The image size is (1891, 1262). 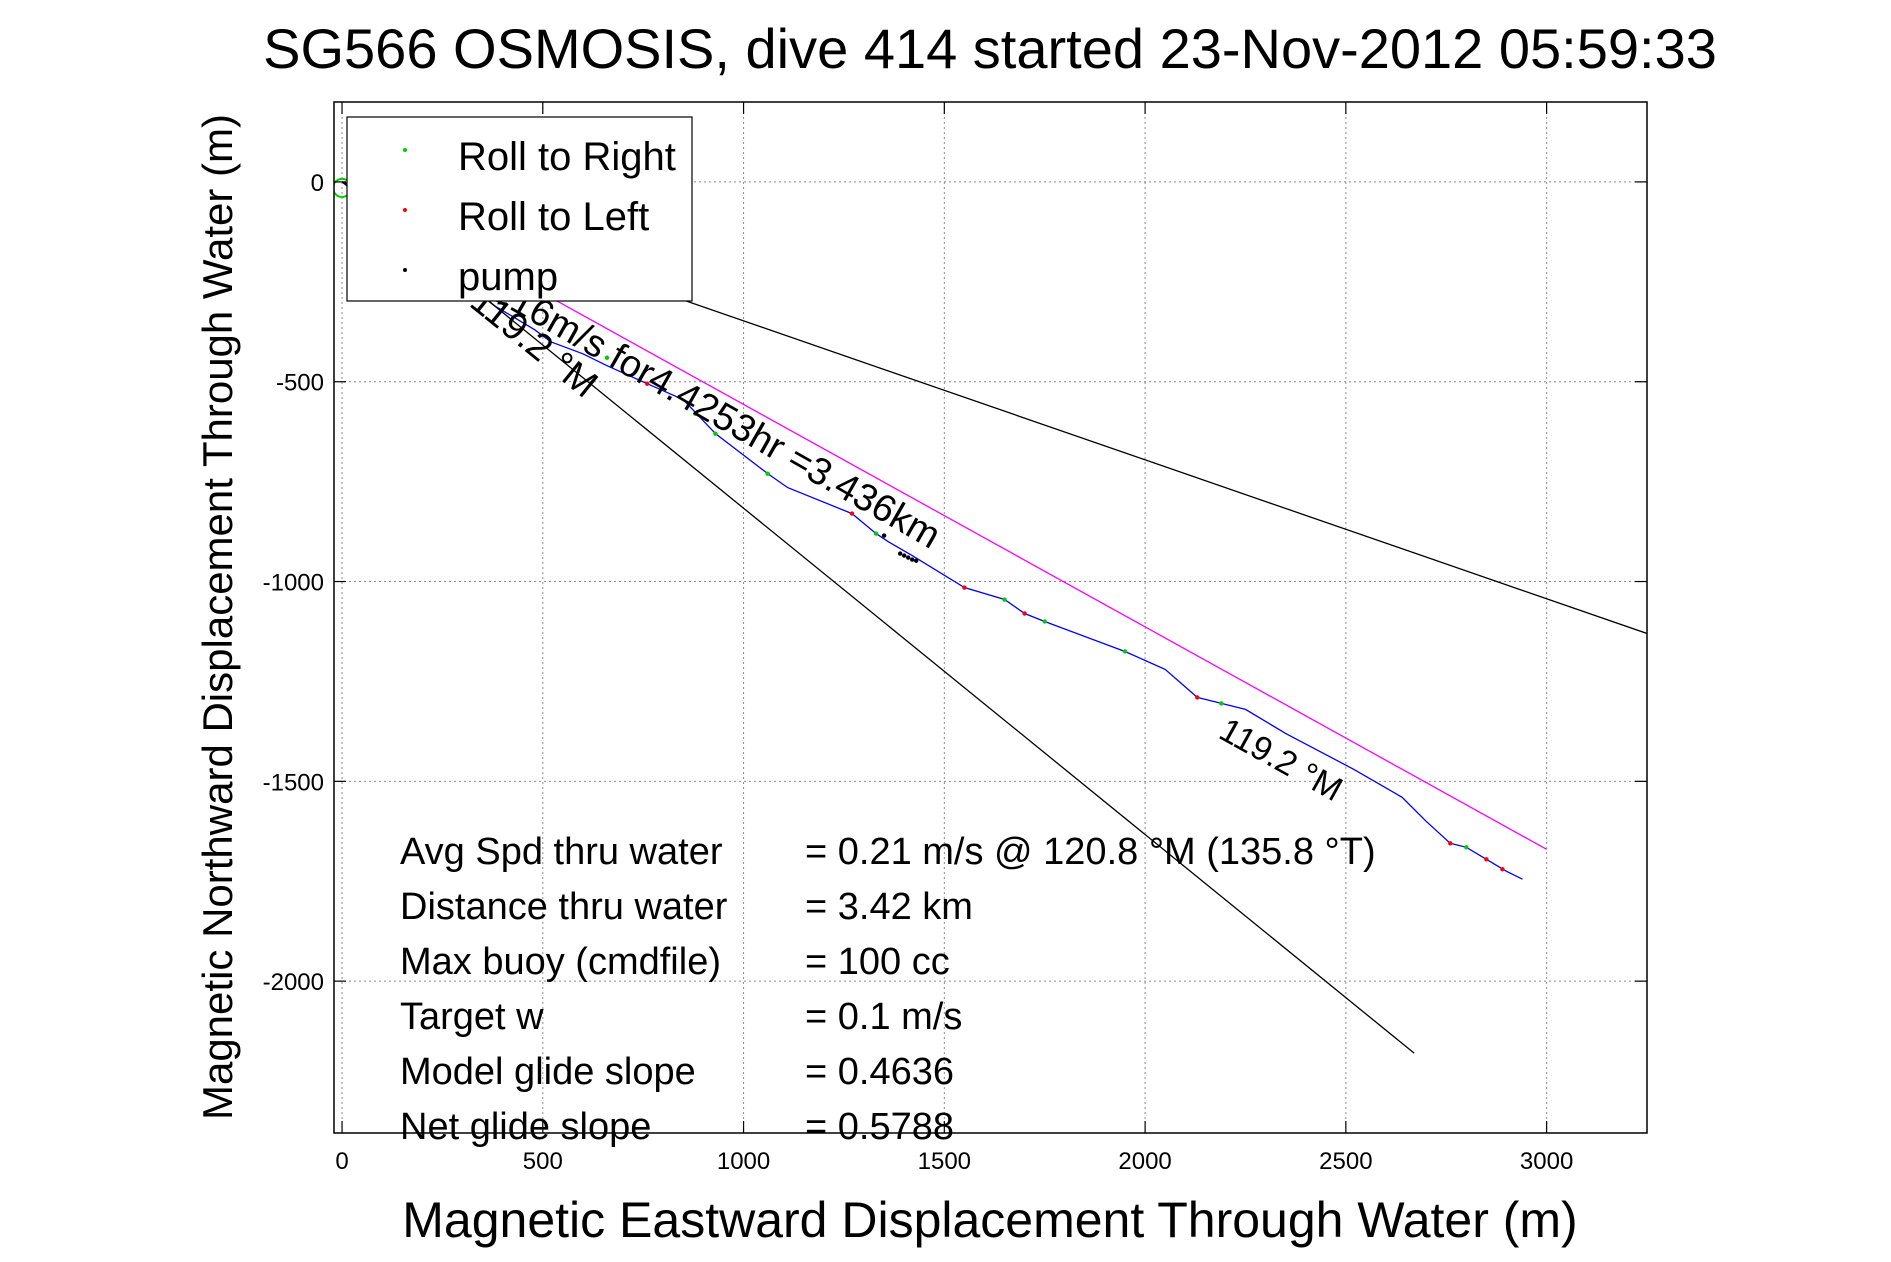 I want to click on legend-label-roll-left: Roll to Left, so click(x=553, y=217).